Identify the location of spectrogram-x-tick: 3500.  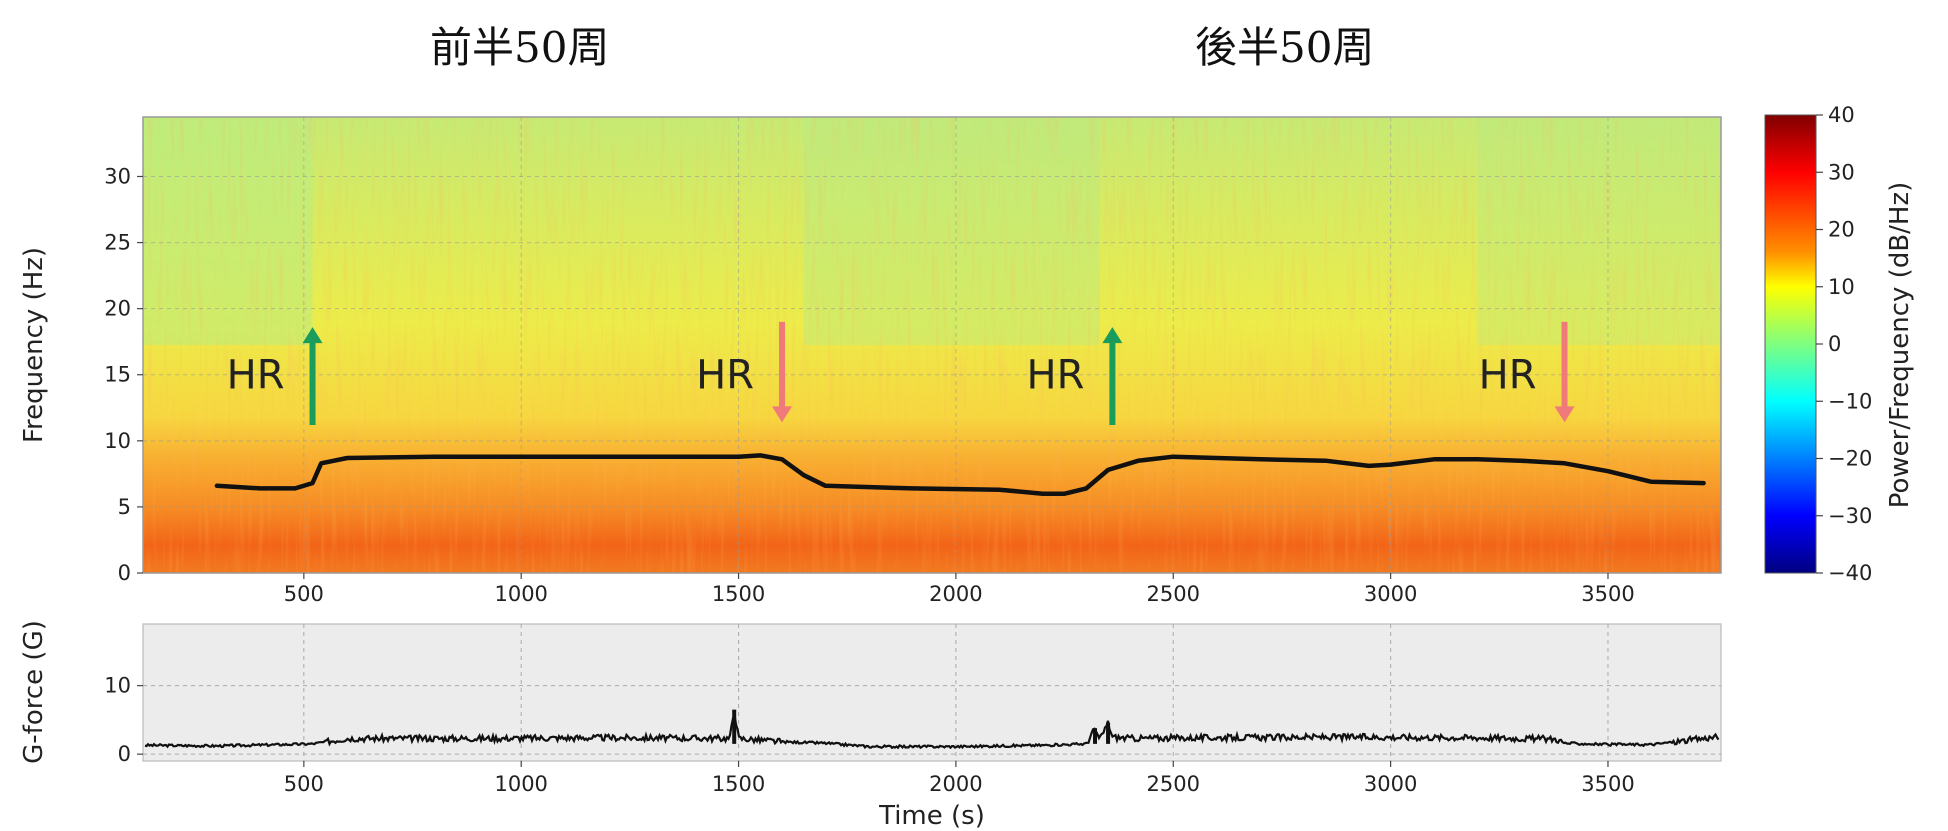
(1607, 594).